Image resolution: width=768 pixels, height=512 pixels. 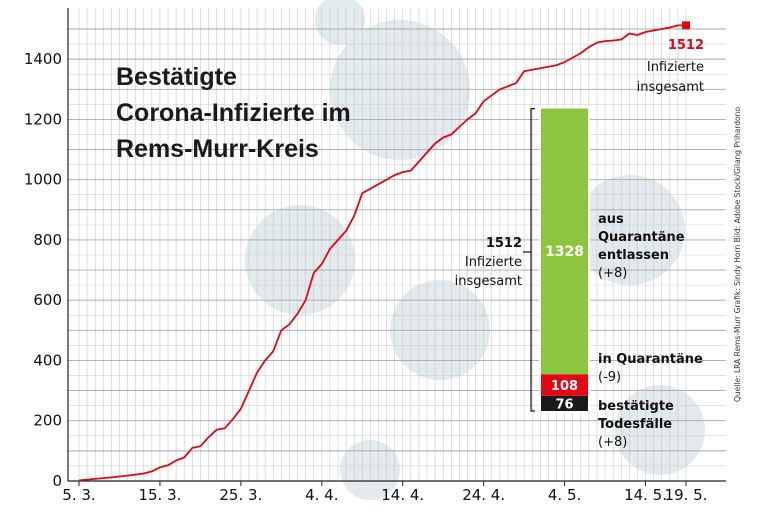 What do you see at coordinates (493, 262) in the screenshot?
I see `stack-total-line1: Infizierte` at bounding box center [493, 262].